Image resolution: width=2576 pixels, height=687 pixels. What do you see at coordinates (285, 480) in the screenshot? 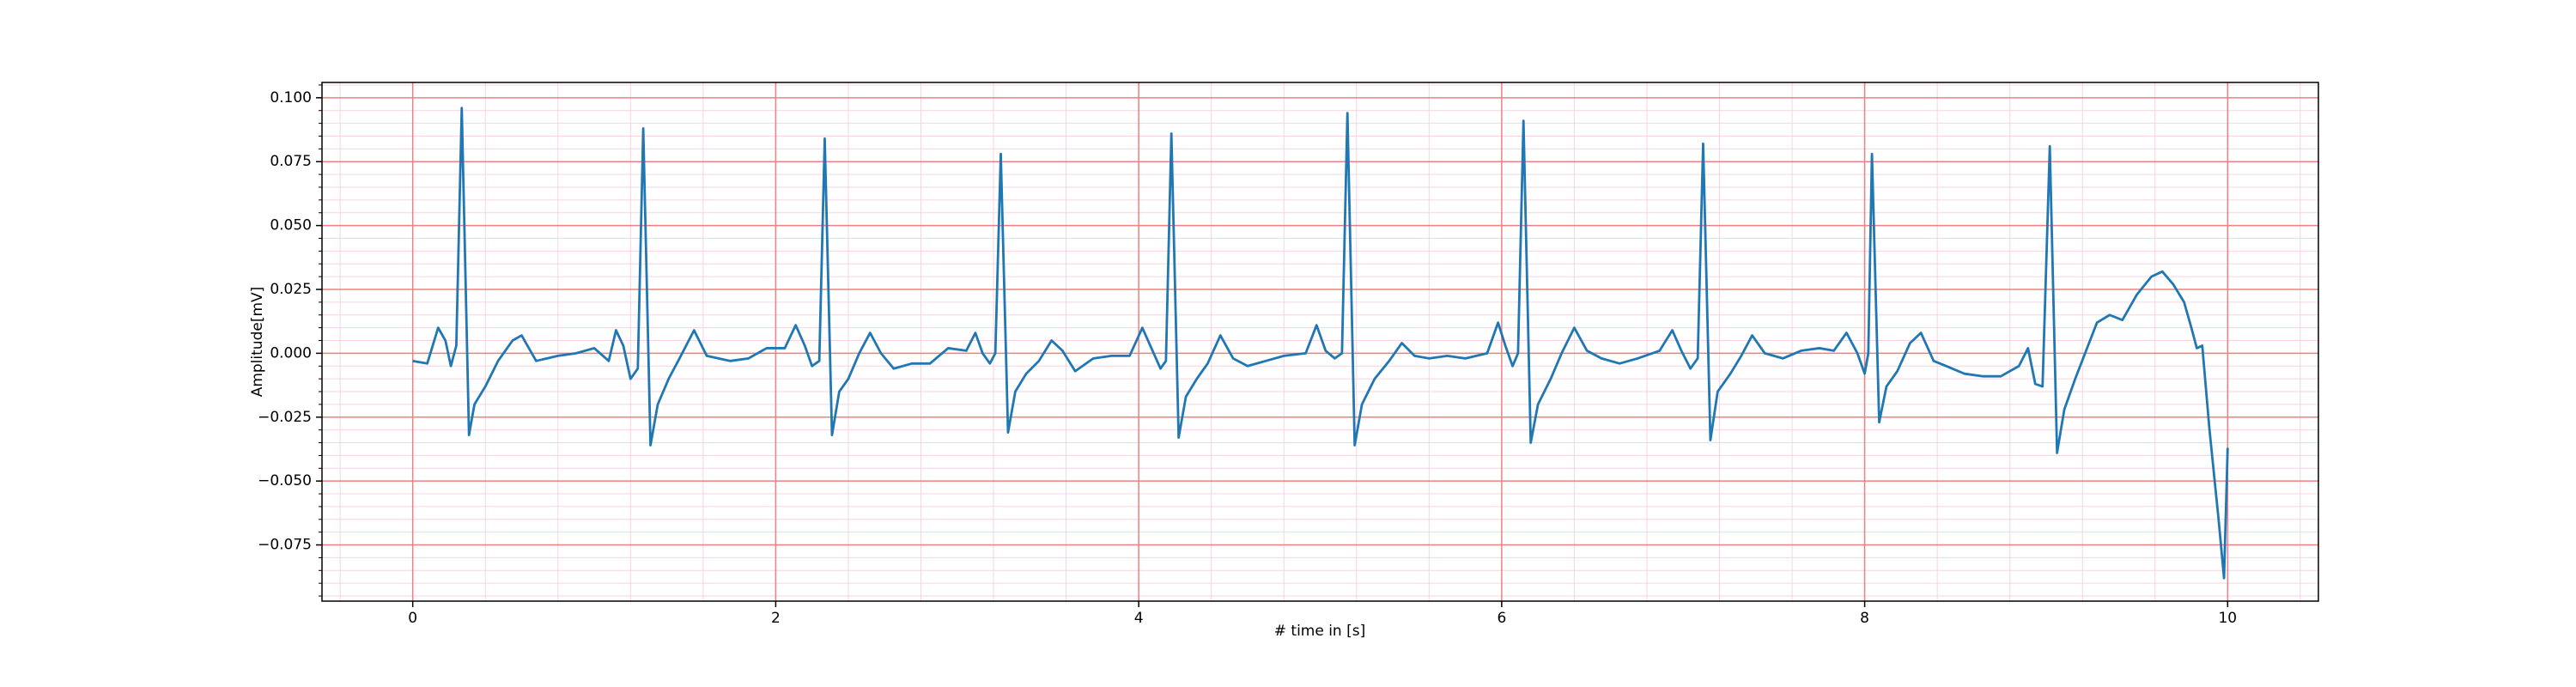
I see `y-tick-label: −0.050` at bounding box center [285, 480].